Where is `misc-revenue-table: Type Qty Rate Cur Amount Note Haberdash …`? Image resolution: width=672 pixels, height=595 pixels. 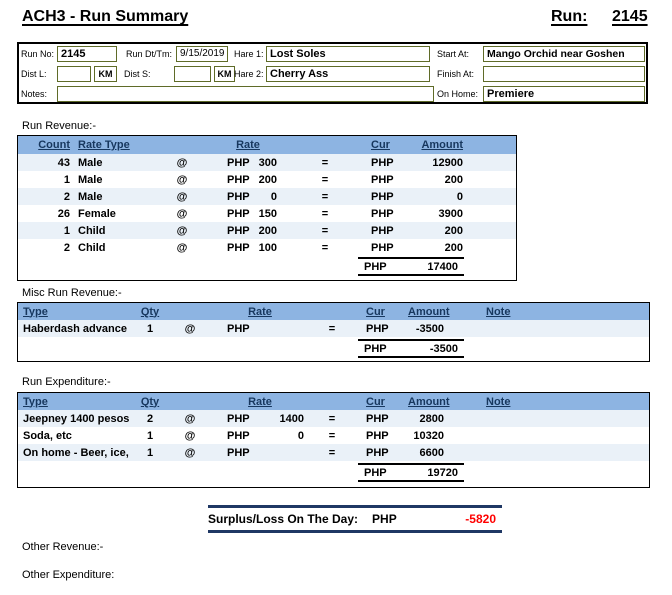 misc-revenue-table: Type Qty Rate Cur Amount Note Haberdash … is located at coordinates (333, 332).